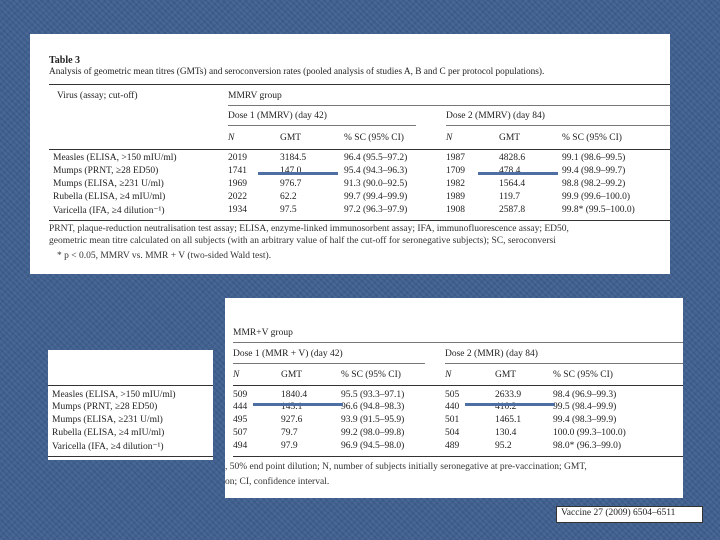 This screenshot has height=540, width=720. What do you see at coordinates (508, 420) in the screenshot?
I see `gmt-cell: 1465.1` at bounding box center [508, 420].